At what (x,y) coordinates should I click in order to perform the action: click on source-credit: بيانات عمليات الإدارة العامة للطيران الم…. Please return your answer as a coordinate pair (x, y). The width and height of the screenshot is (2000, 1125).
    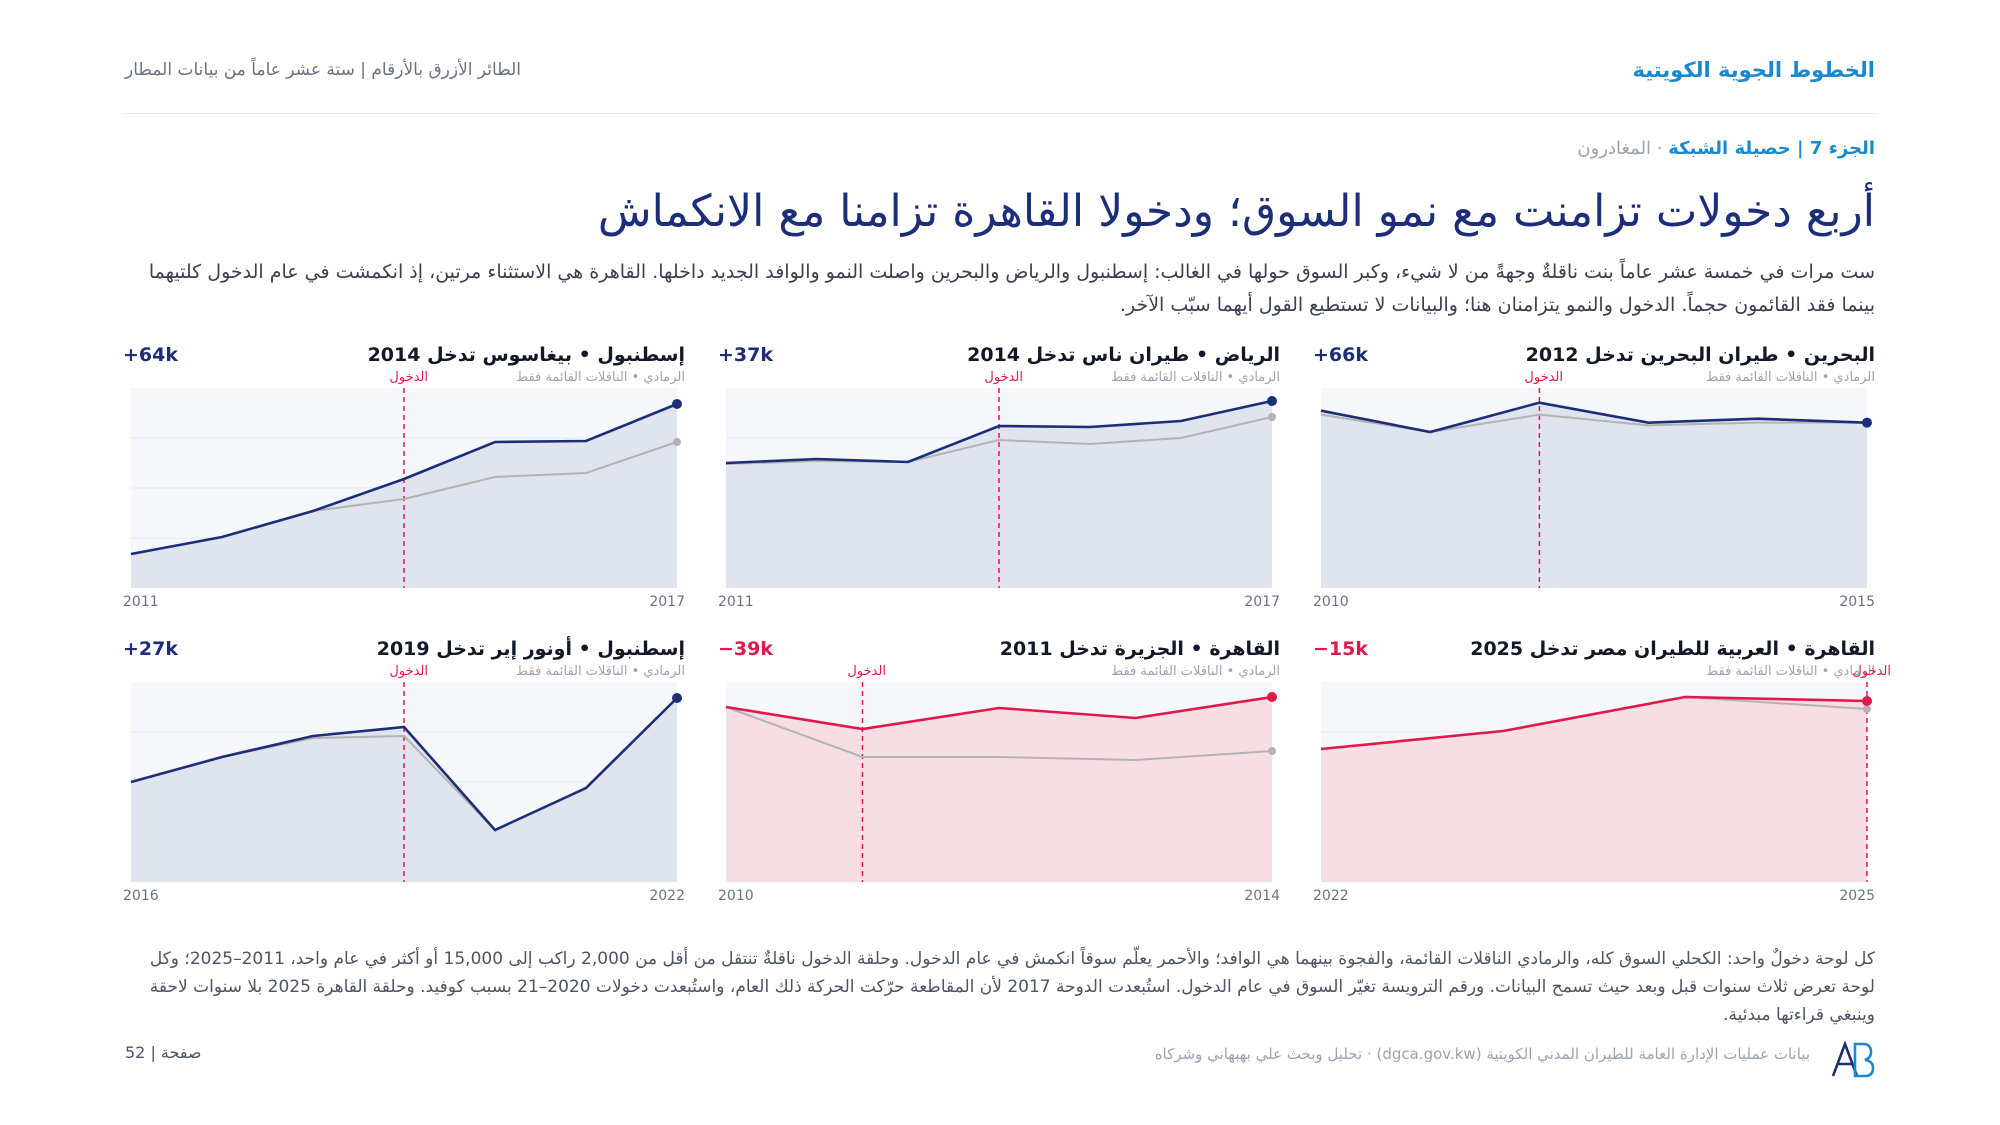
    Looking at the image, I should click on (1482, 1054).